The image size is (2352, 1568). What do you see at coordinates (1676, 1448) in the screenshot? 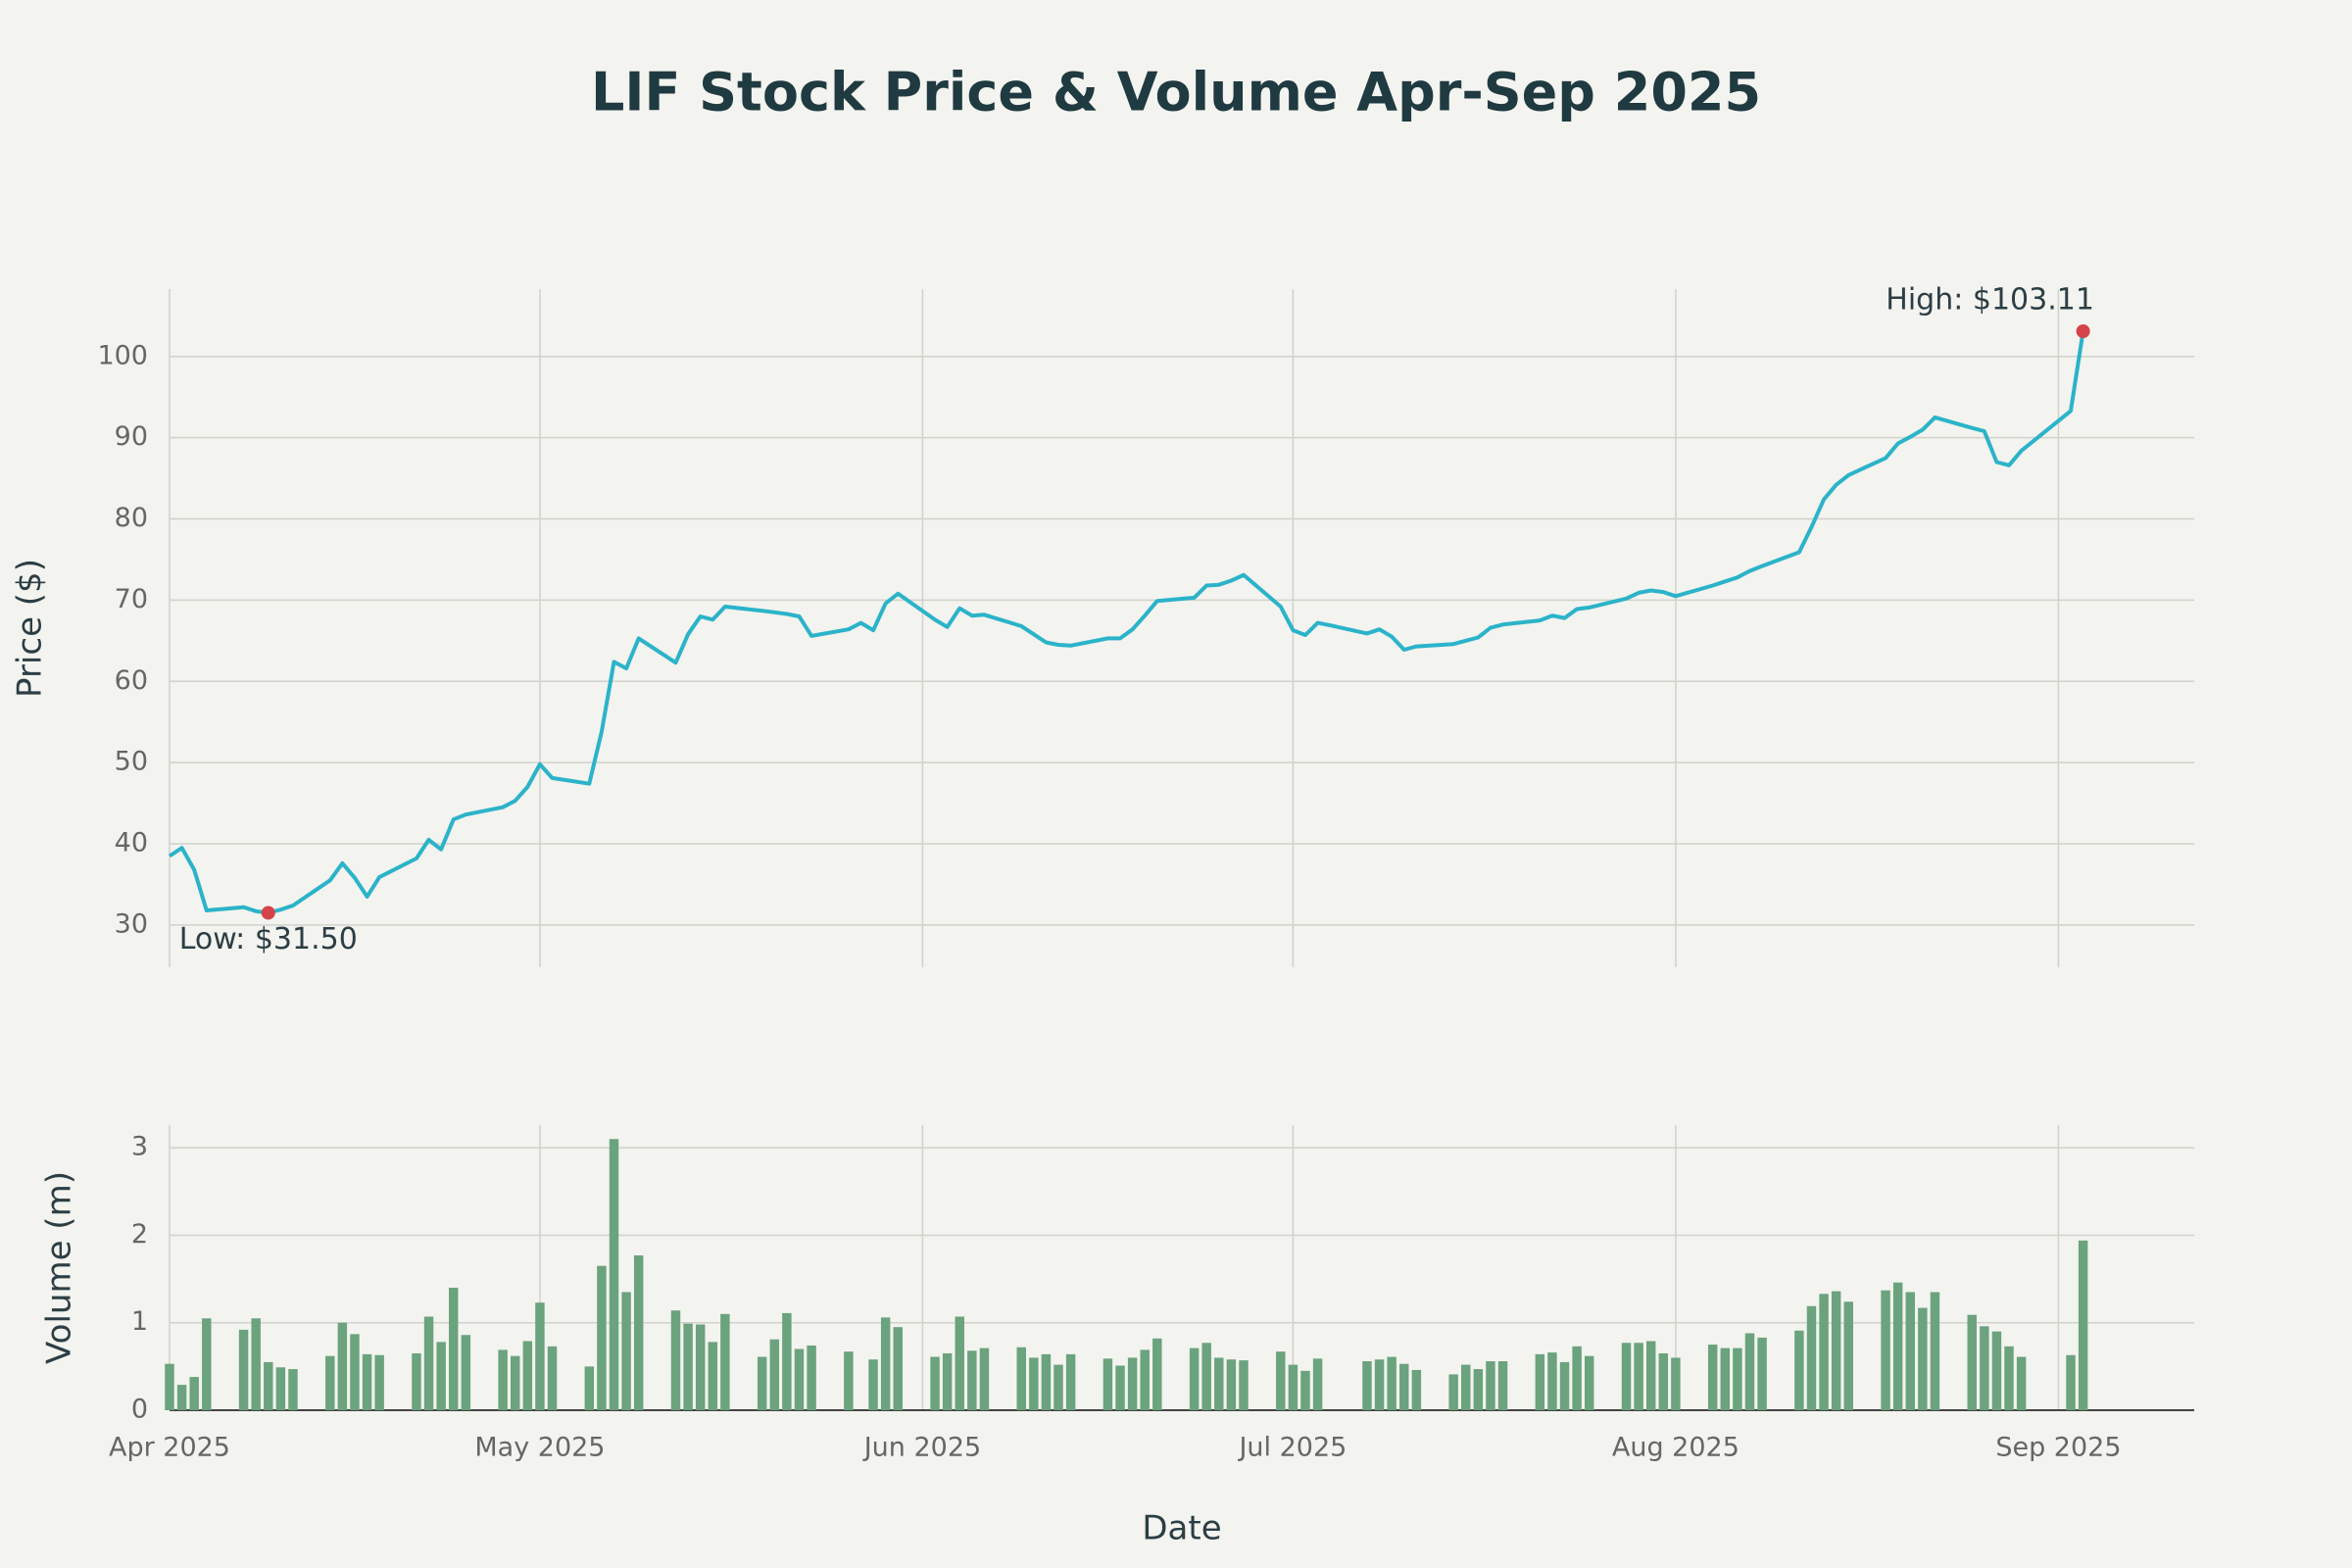
I see `x-tick-label: Aug 2025` at bounding box center [1676, 1448].